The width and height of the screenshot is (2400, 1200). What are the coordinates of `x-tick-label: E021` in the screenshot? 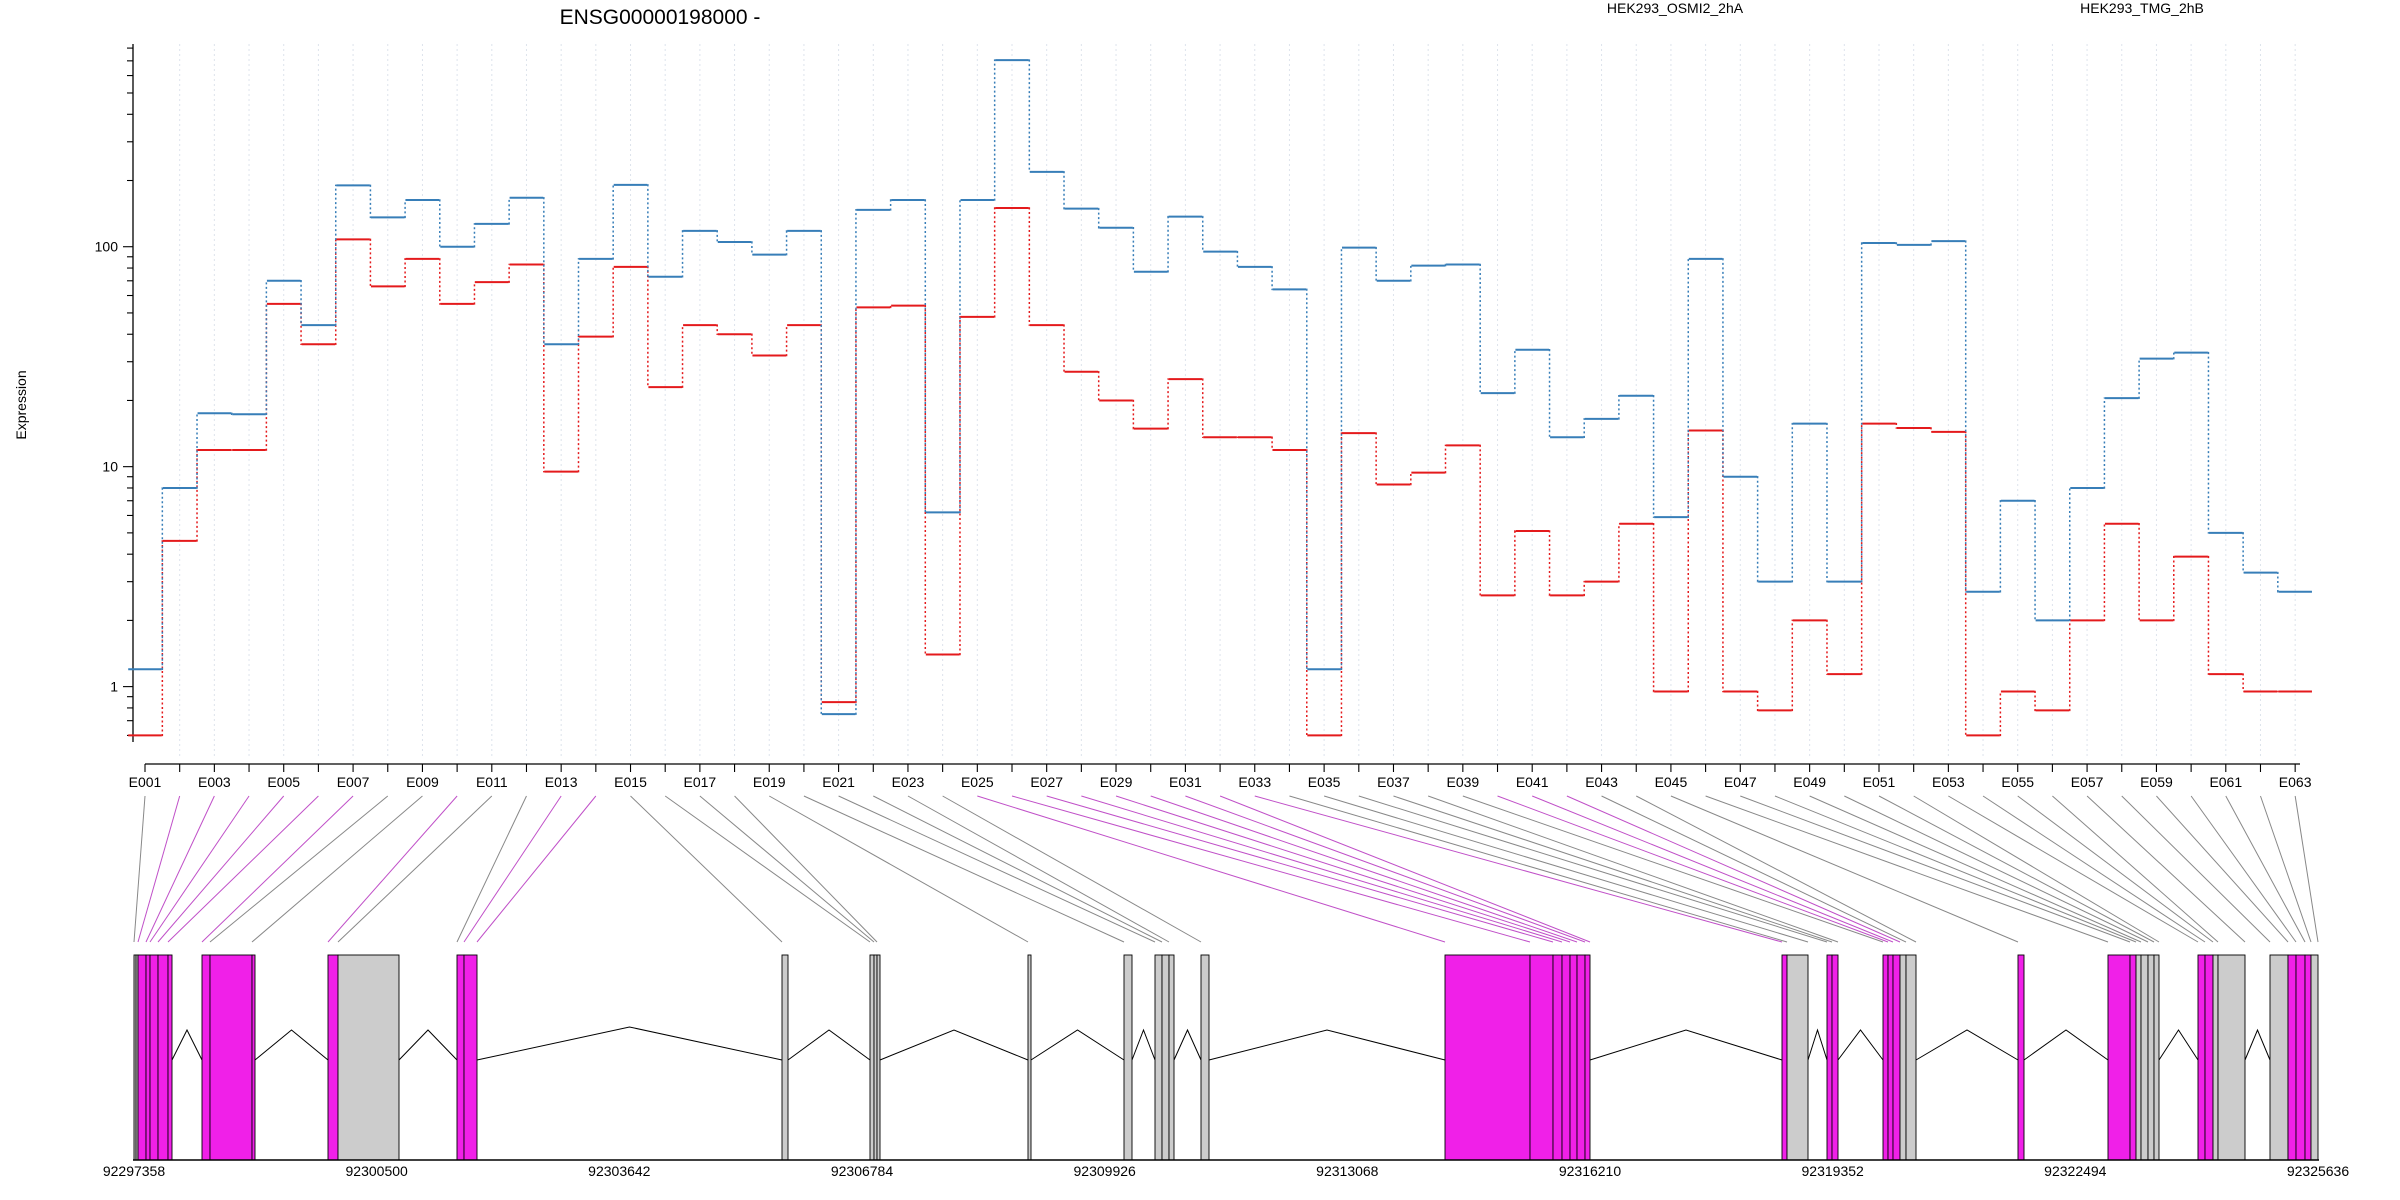 It's located at (838, 782).